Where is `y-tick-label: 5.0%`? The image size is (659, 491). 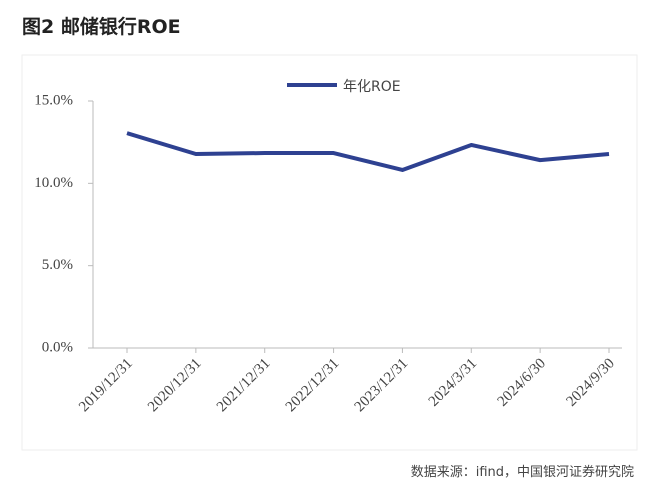
y-tick-label: 5.0% is located at coordinates (57, 265).